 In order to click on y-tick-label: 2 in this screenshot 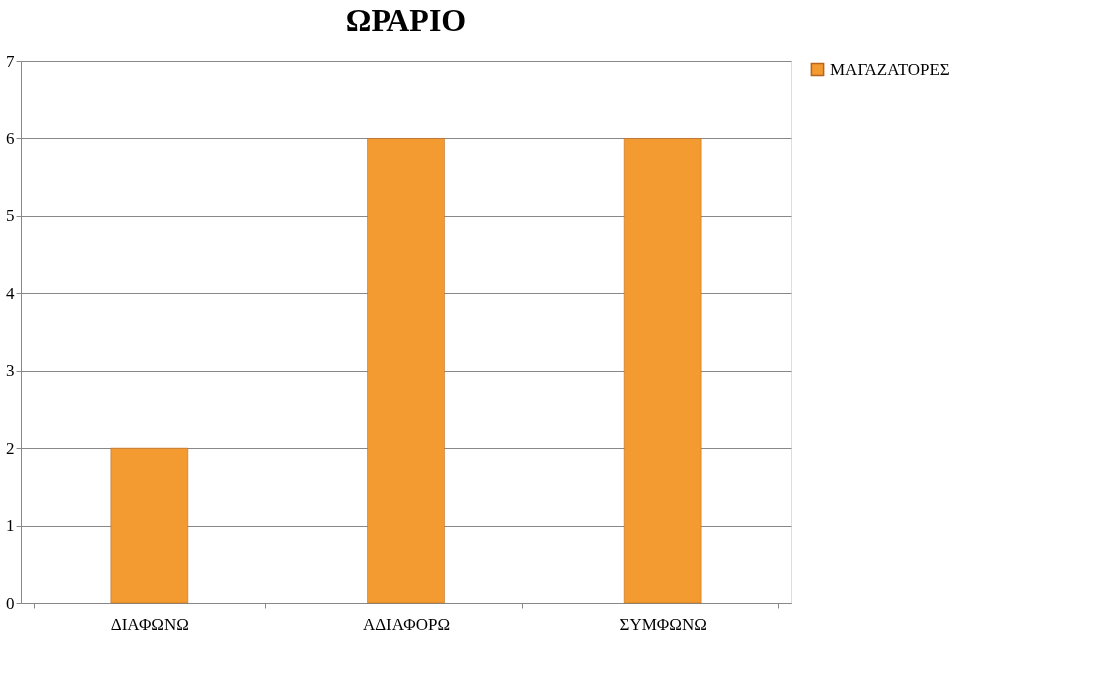, I will do `click(10, 448)`.